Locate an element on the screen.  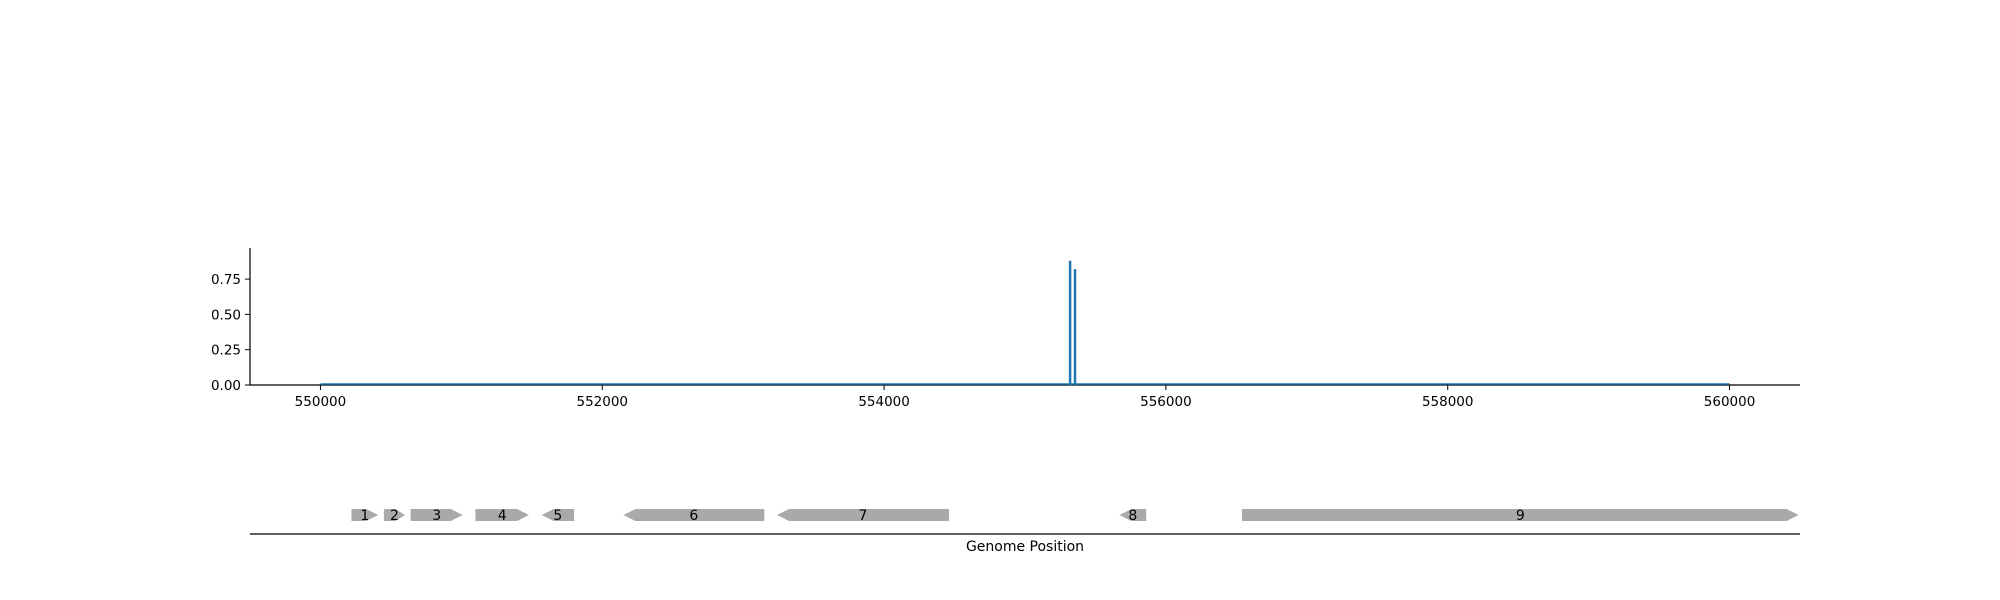
y-tick-label: 0.25 is located at coordinates (226, 351).